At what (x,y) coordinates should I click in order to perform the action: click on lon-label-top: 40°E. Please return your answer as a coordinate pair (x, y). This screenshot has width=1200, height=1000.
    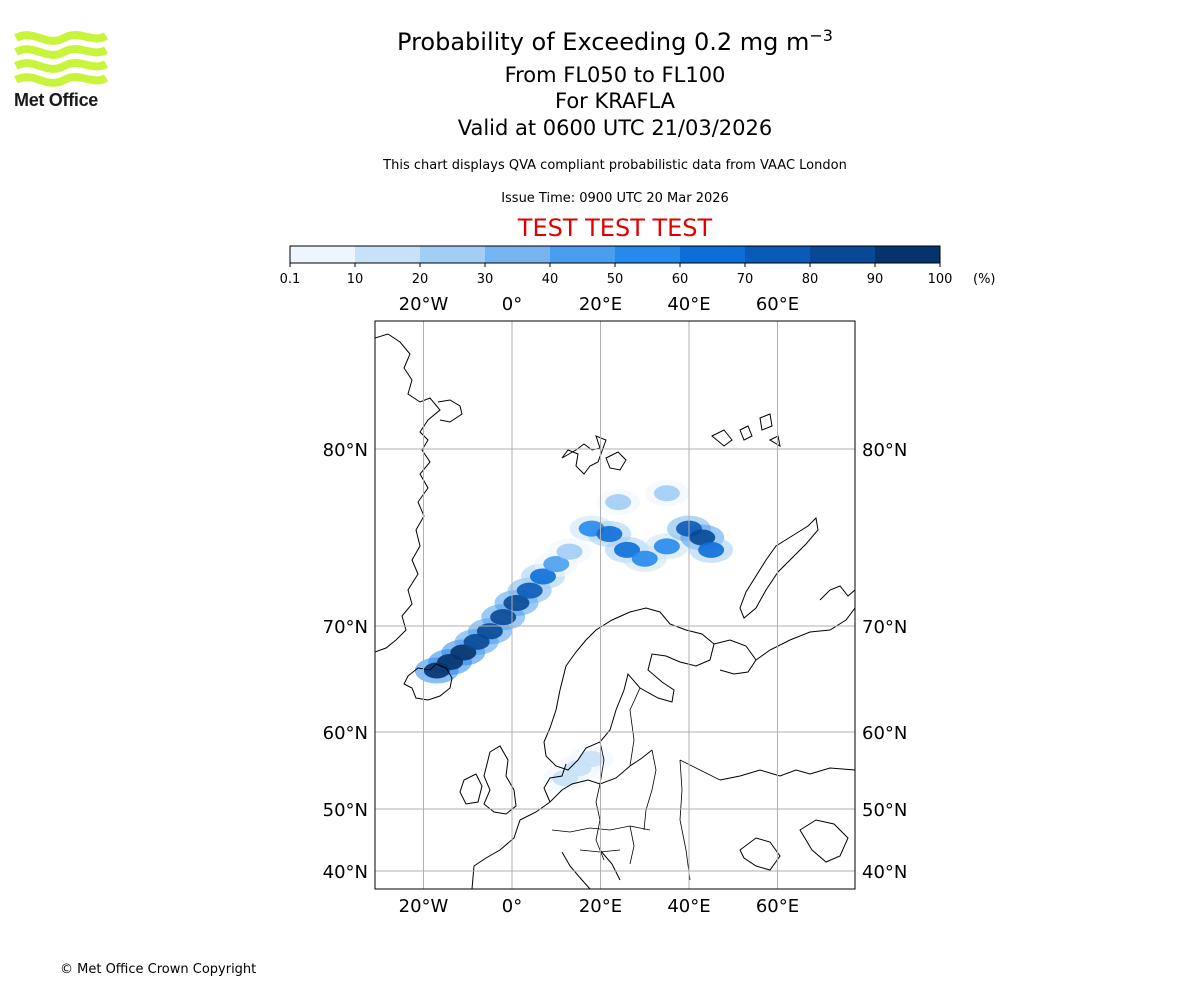
    Looking at the image, I should click on (688, 304).